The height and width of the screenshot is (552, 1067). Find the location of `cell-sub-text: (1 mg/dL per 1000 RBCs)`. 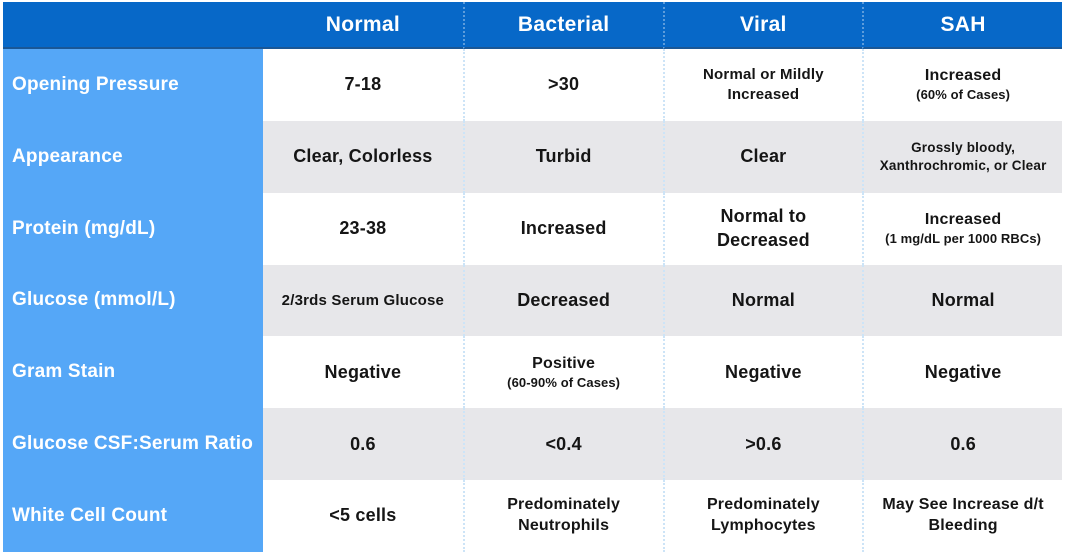

cell-sub-text: (1 mg/dL per 1000 RBCs) is located at coordinates (963, 238).